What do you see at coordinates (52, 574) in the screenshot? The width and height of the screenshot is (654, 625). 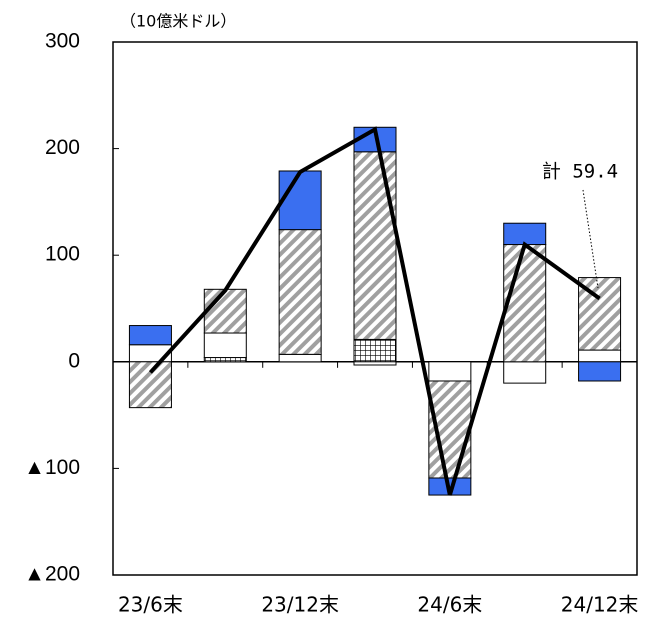 I see `y-tick-label: ▲200` at bounding box center [52, 574].